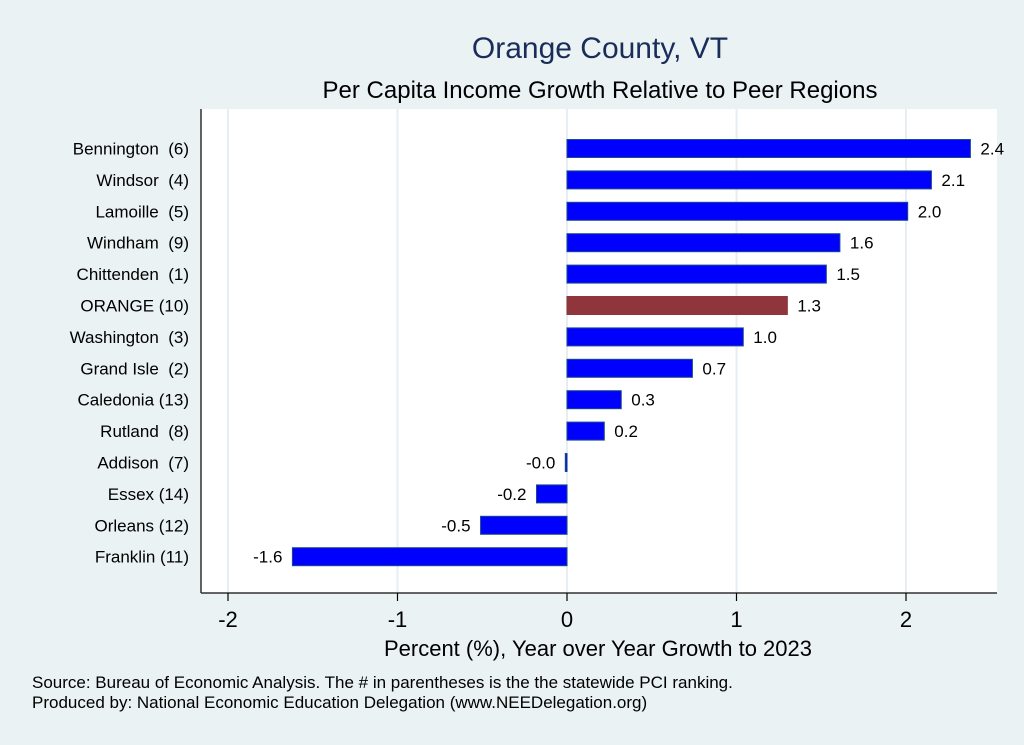 The height and width of the screenshot is (745, 1024). Describe the element at coordinates (906, 619) in the screenshot. I see `x-tick-label: 2` at that location.